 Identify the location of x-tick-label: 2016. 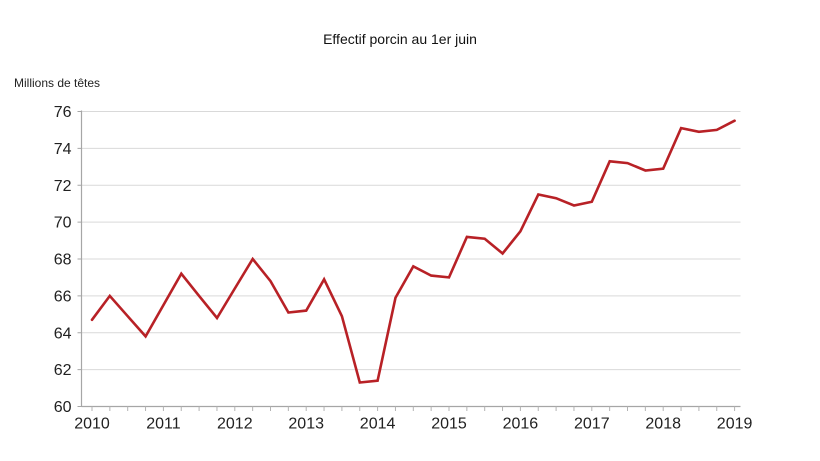
(521, 424).